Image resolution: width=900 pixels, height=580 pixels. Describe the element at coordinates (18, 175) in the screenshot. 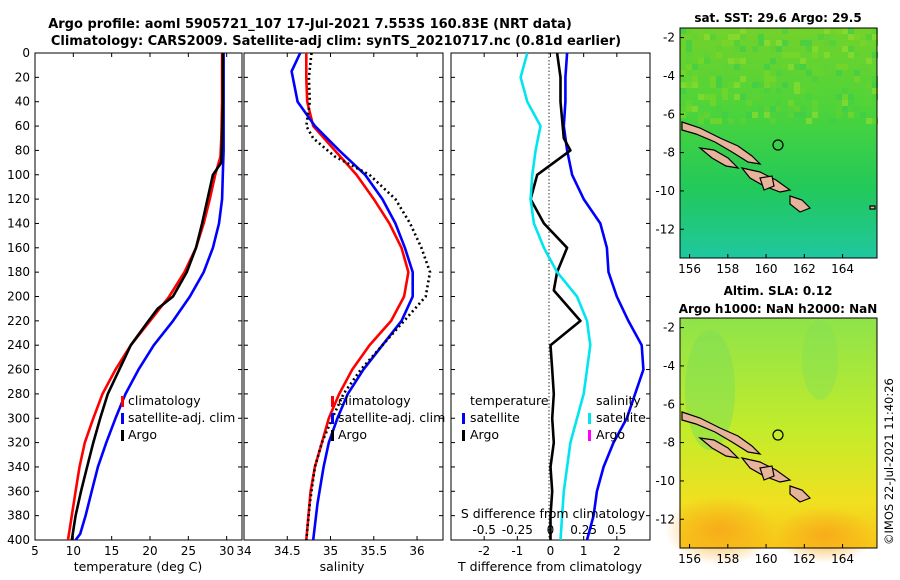

I see `y-tick-label: 100` at that location.